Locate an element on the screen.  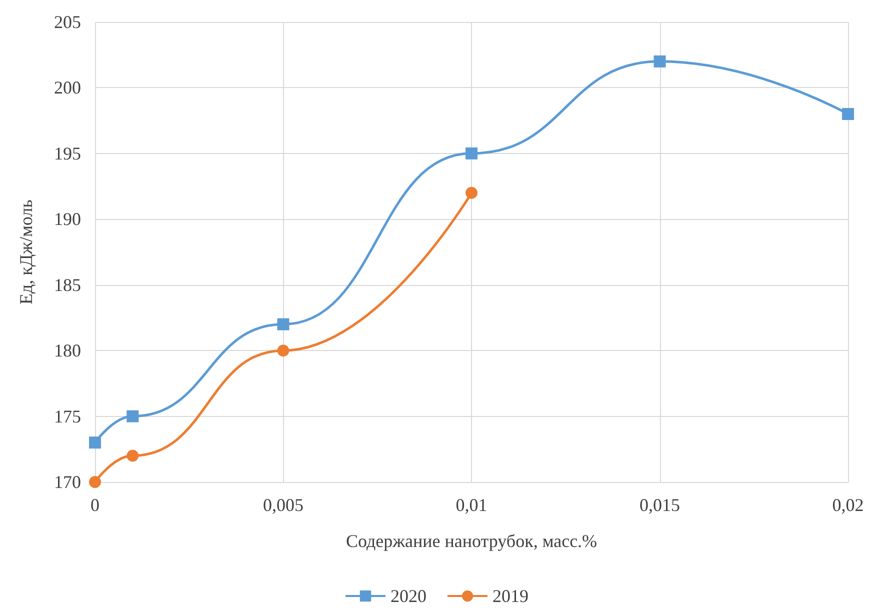
x-tick-label: 0,015 is located at coordinates (660, 505).